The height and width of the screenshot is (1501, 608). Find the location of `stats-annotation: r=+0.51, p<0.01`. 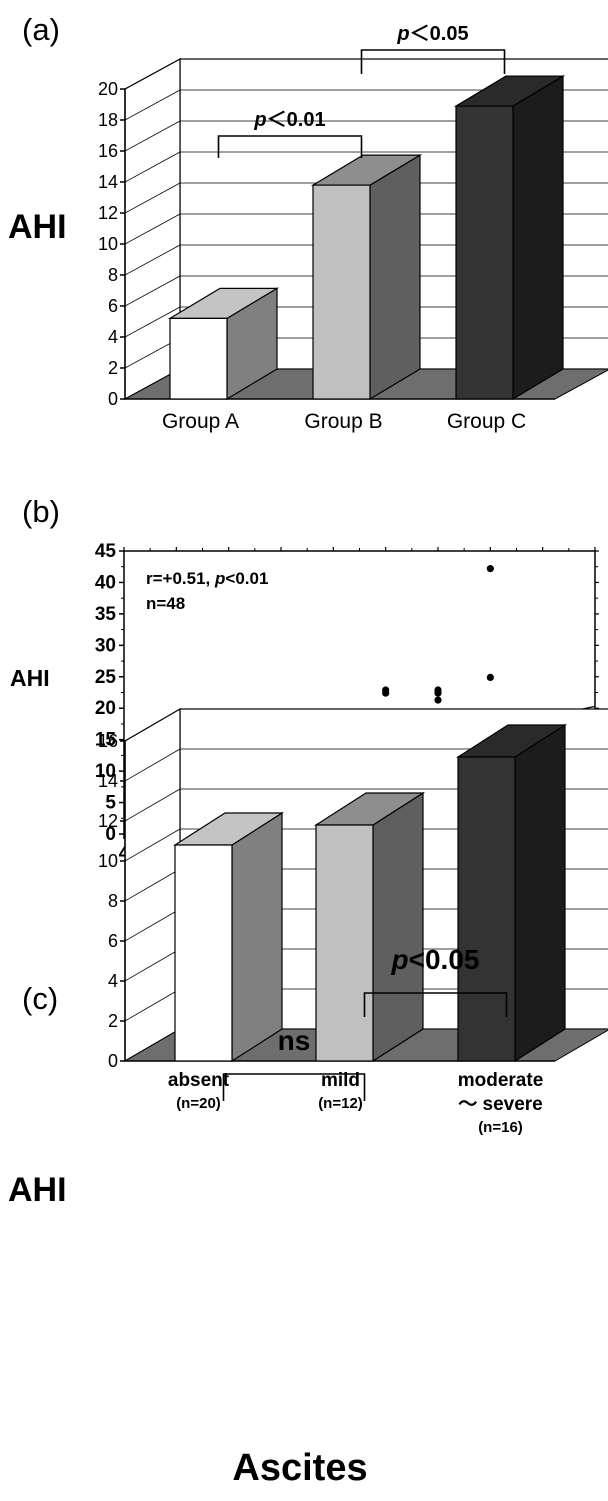

stats-annotation: r=+0.51, p<0.01 is located at coordinates (207, 578).